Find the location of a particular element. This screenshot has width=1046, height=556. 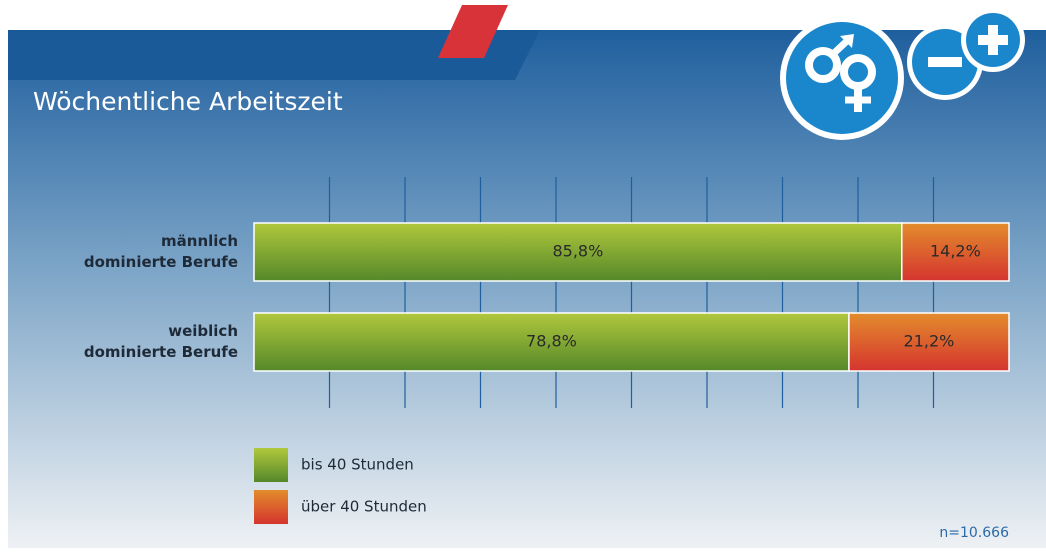

sample-size: n=10.666 is located at coordinates (974, 533).